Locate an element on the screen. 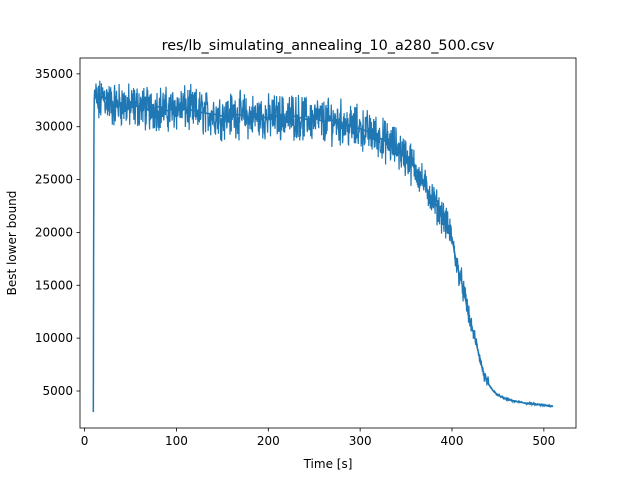 The height and width of the screenshot is (480, 640). x-tick-label: 200 is located at coordinates (268, 441).